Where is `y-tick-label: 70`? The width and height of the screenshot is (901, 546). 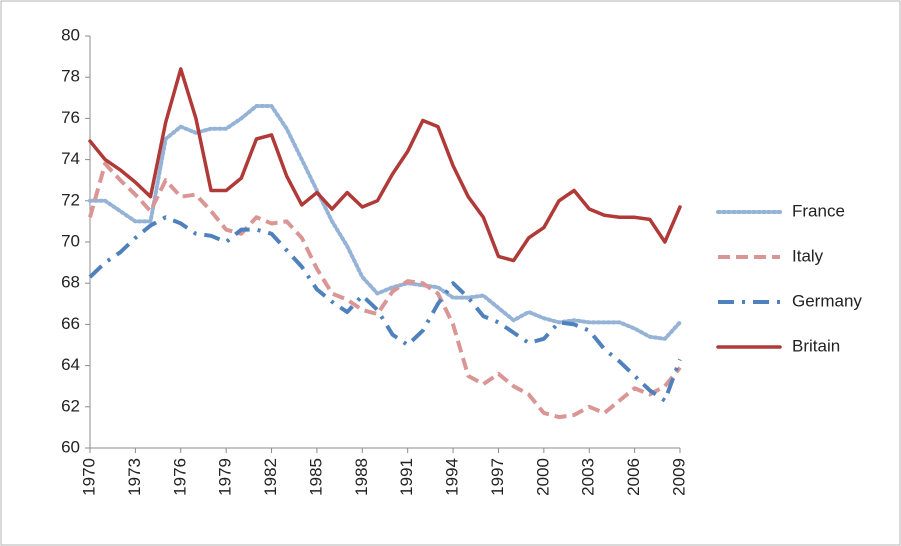 y-tick-label: 70 is located at coordinates (70, 240).